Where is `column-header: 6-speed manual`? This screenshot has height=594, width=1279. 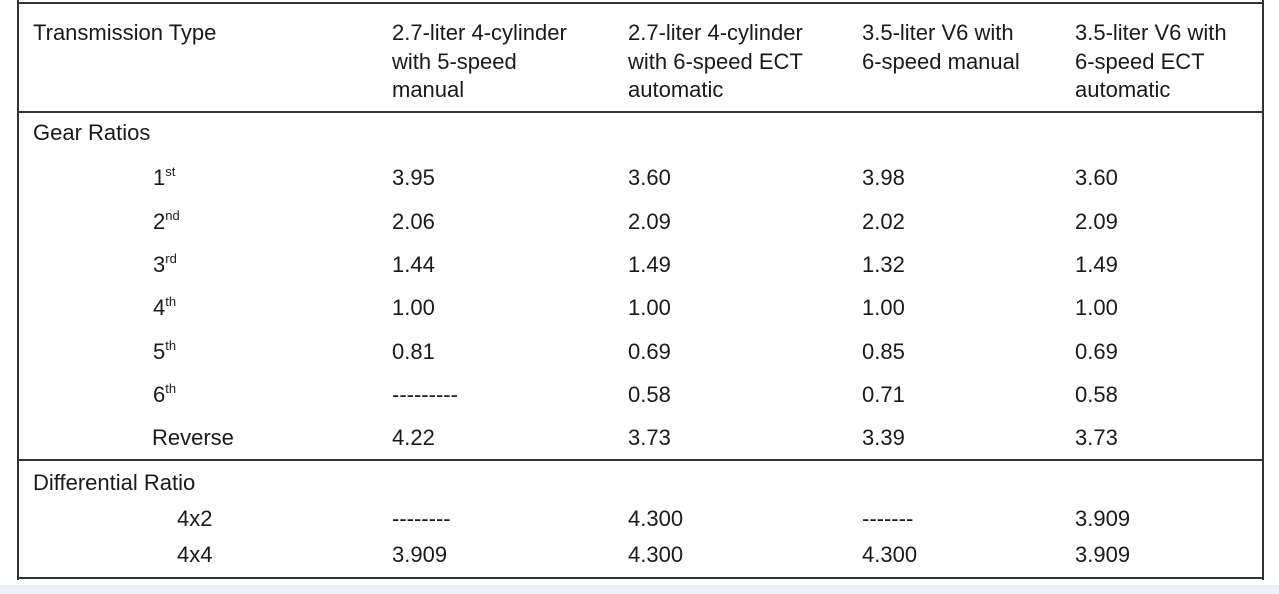
column-header: 6-speed manual is located at coordinates (941, 61).